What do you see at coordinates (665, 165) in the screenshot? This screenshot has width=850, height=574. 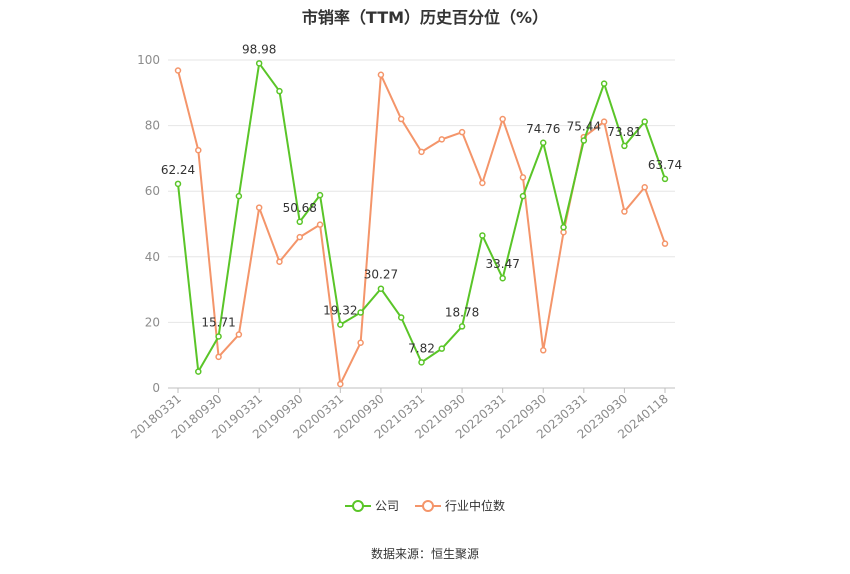 I see `data-label: 63.74` at bounding box center [665, 165].